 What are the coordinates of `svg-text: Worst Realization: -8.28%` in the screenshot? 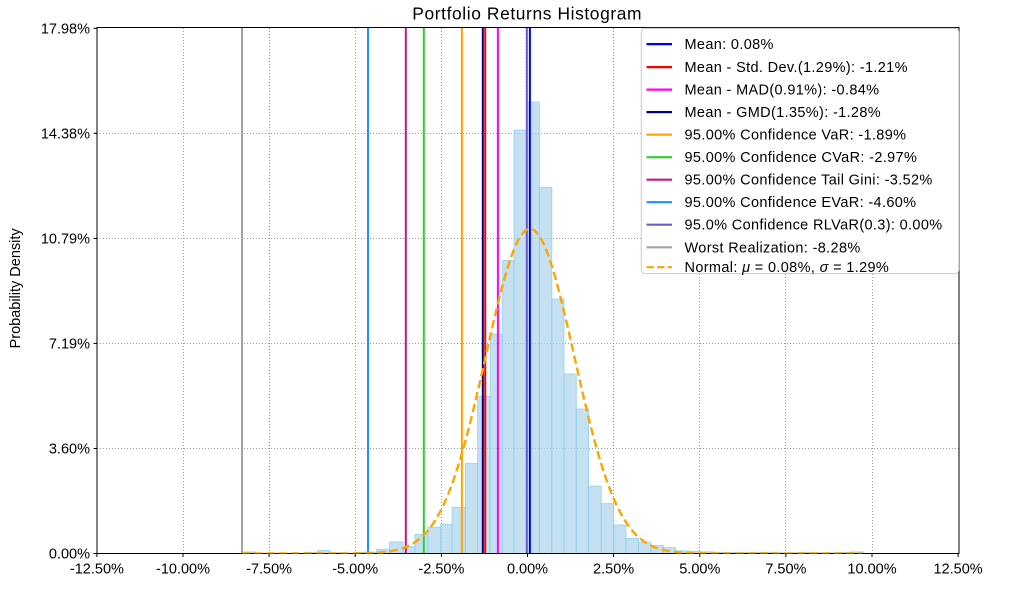 It's located at (773, 248).